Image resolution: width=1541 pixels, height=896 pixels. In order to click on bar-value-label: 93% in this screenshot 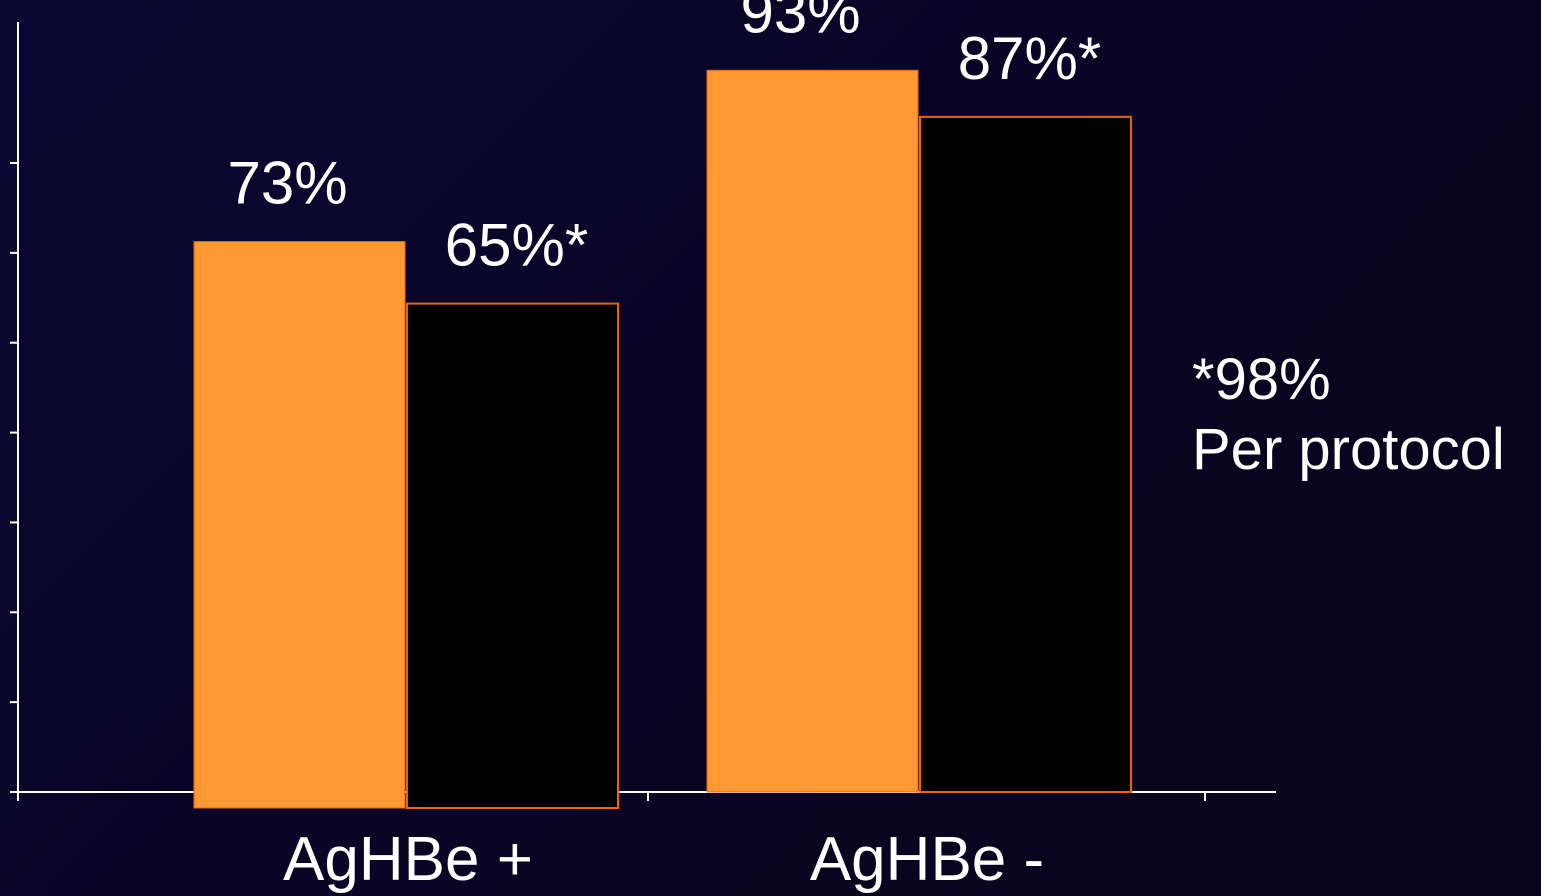, I will do `click(800, 22)`.